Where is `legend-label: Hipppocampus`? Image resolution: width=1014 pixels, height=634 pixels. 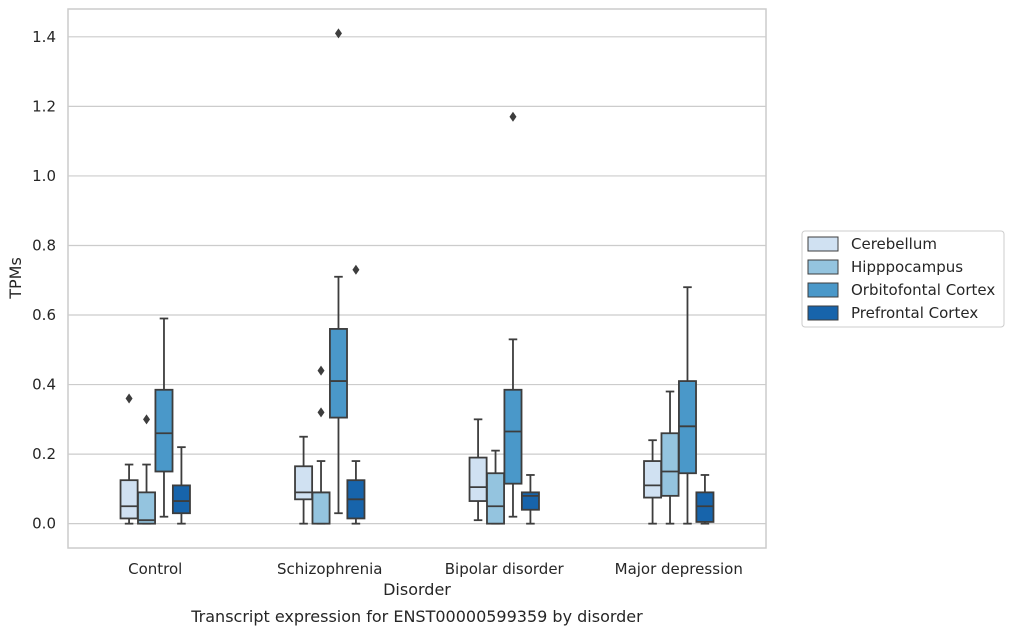 legend-label: Hipppocampus is located at coordinates (907, 267).